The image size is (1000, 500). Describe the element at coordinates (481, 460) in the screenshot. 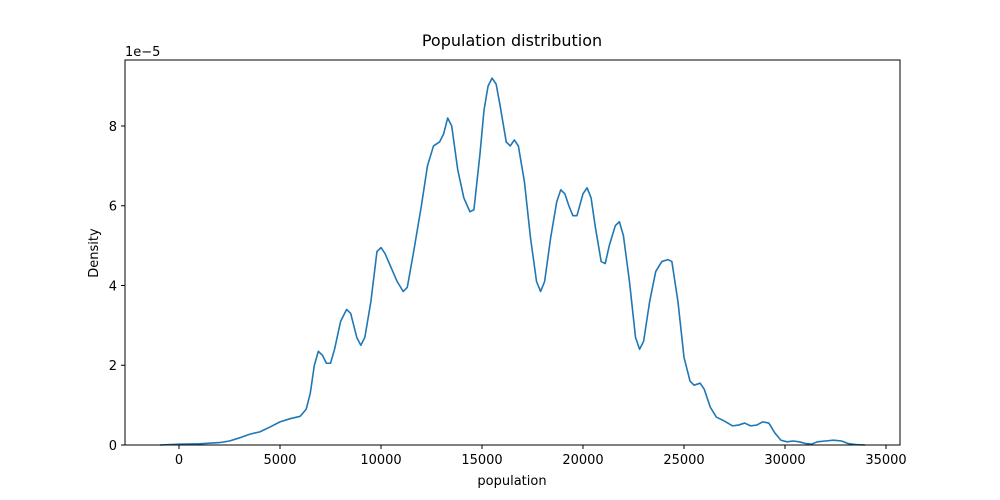

I see `x-tick-label: 15000` at that location.